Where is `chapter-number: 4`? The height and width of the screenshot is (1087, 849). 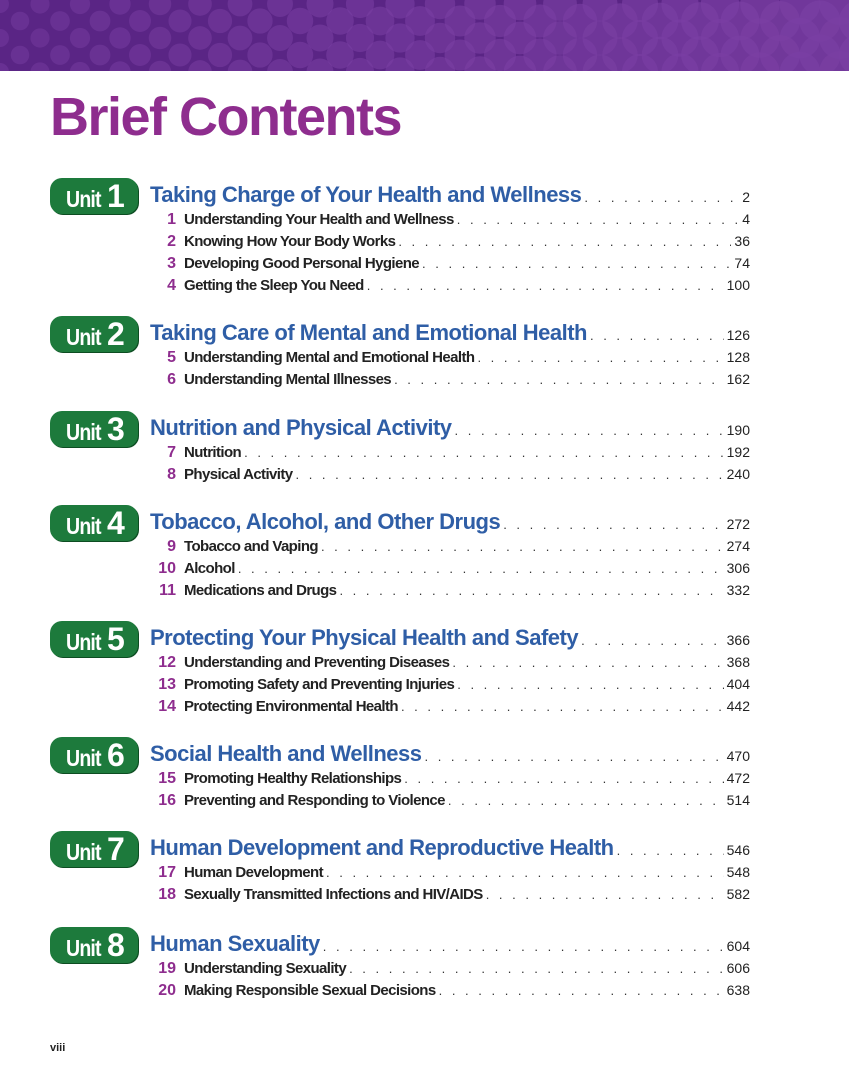 chapter-number: 4 is located at coordinates (171, 285).